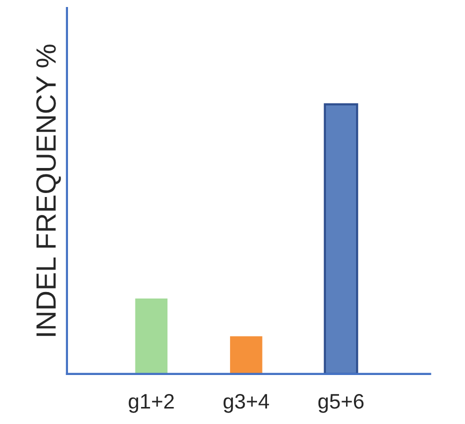  What do you see at coordinates (151, 403) in the screenshot?
I see `x-tick-label: g1+2` at bounding box center [151, 403].